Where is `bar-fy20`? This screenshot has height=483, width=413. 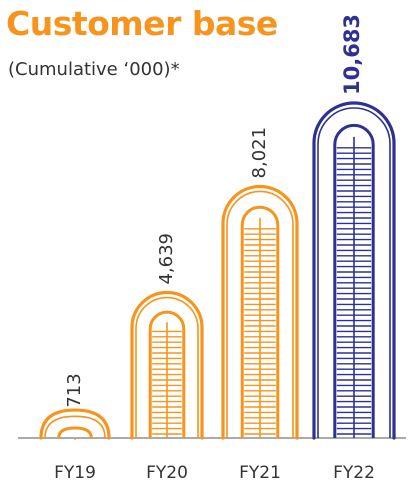 bar-fy20 is located at coordinates (167, 365).